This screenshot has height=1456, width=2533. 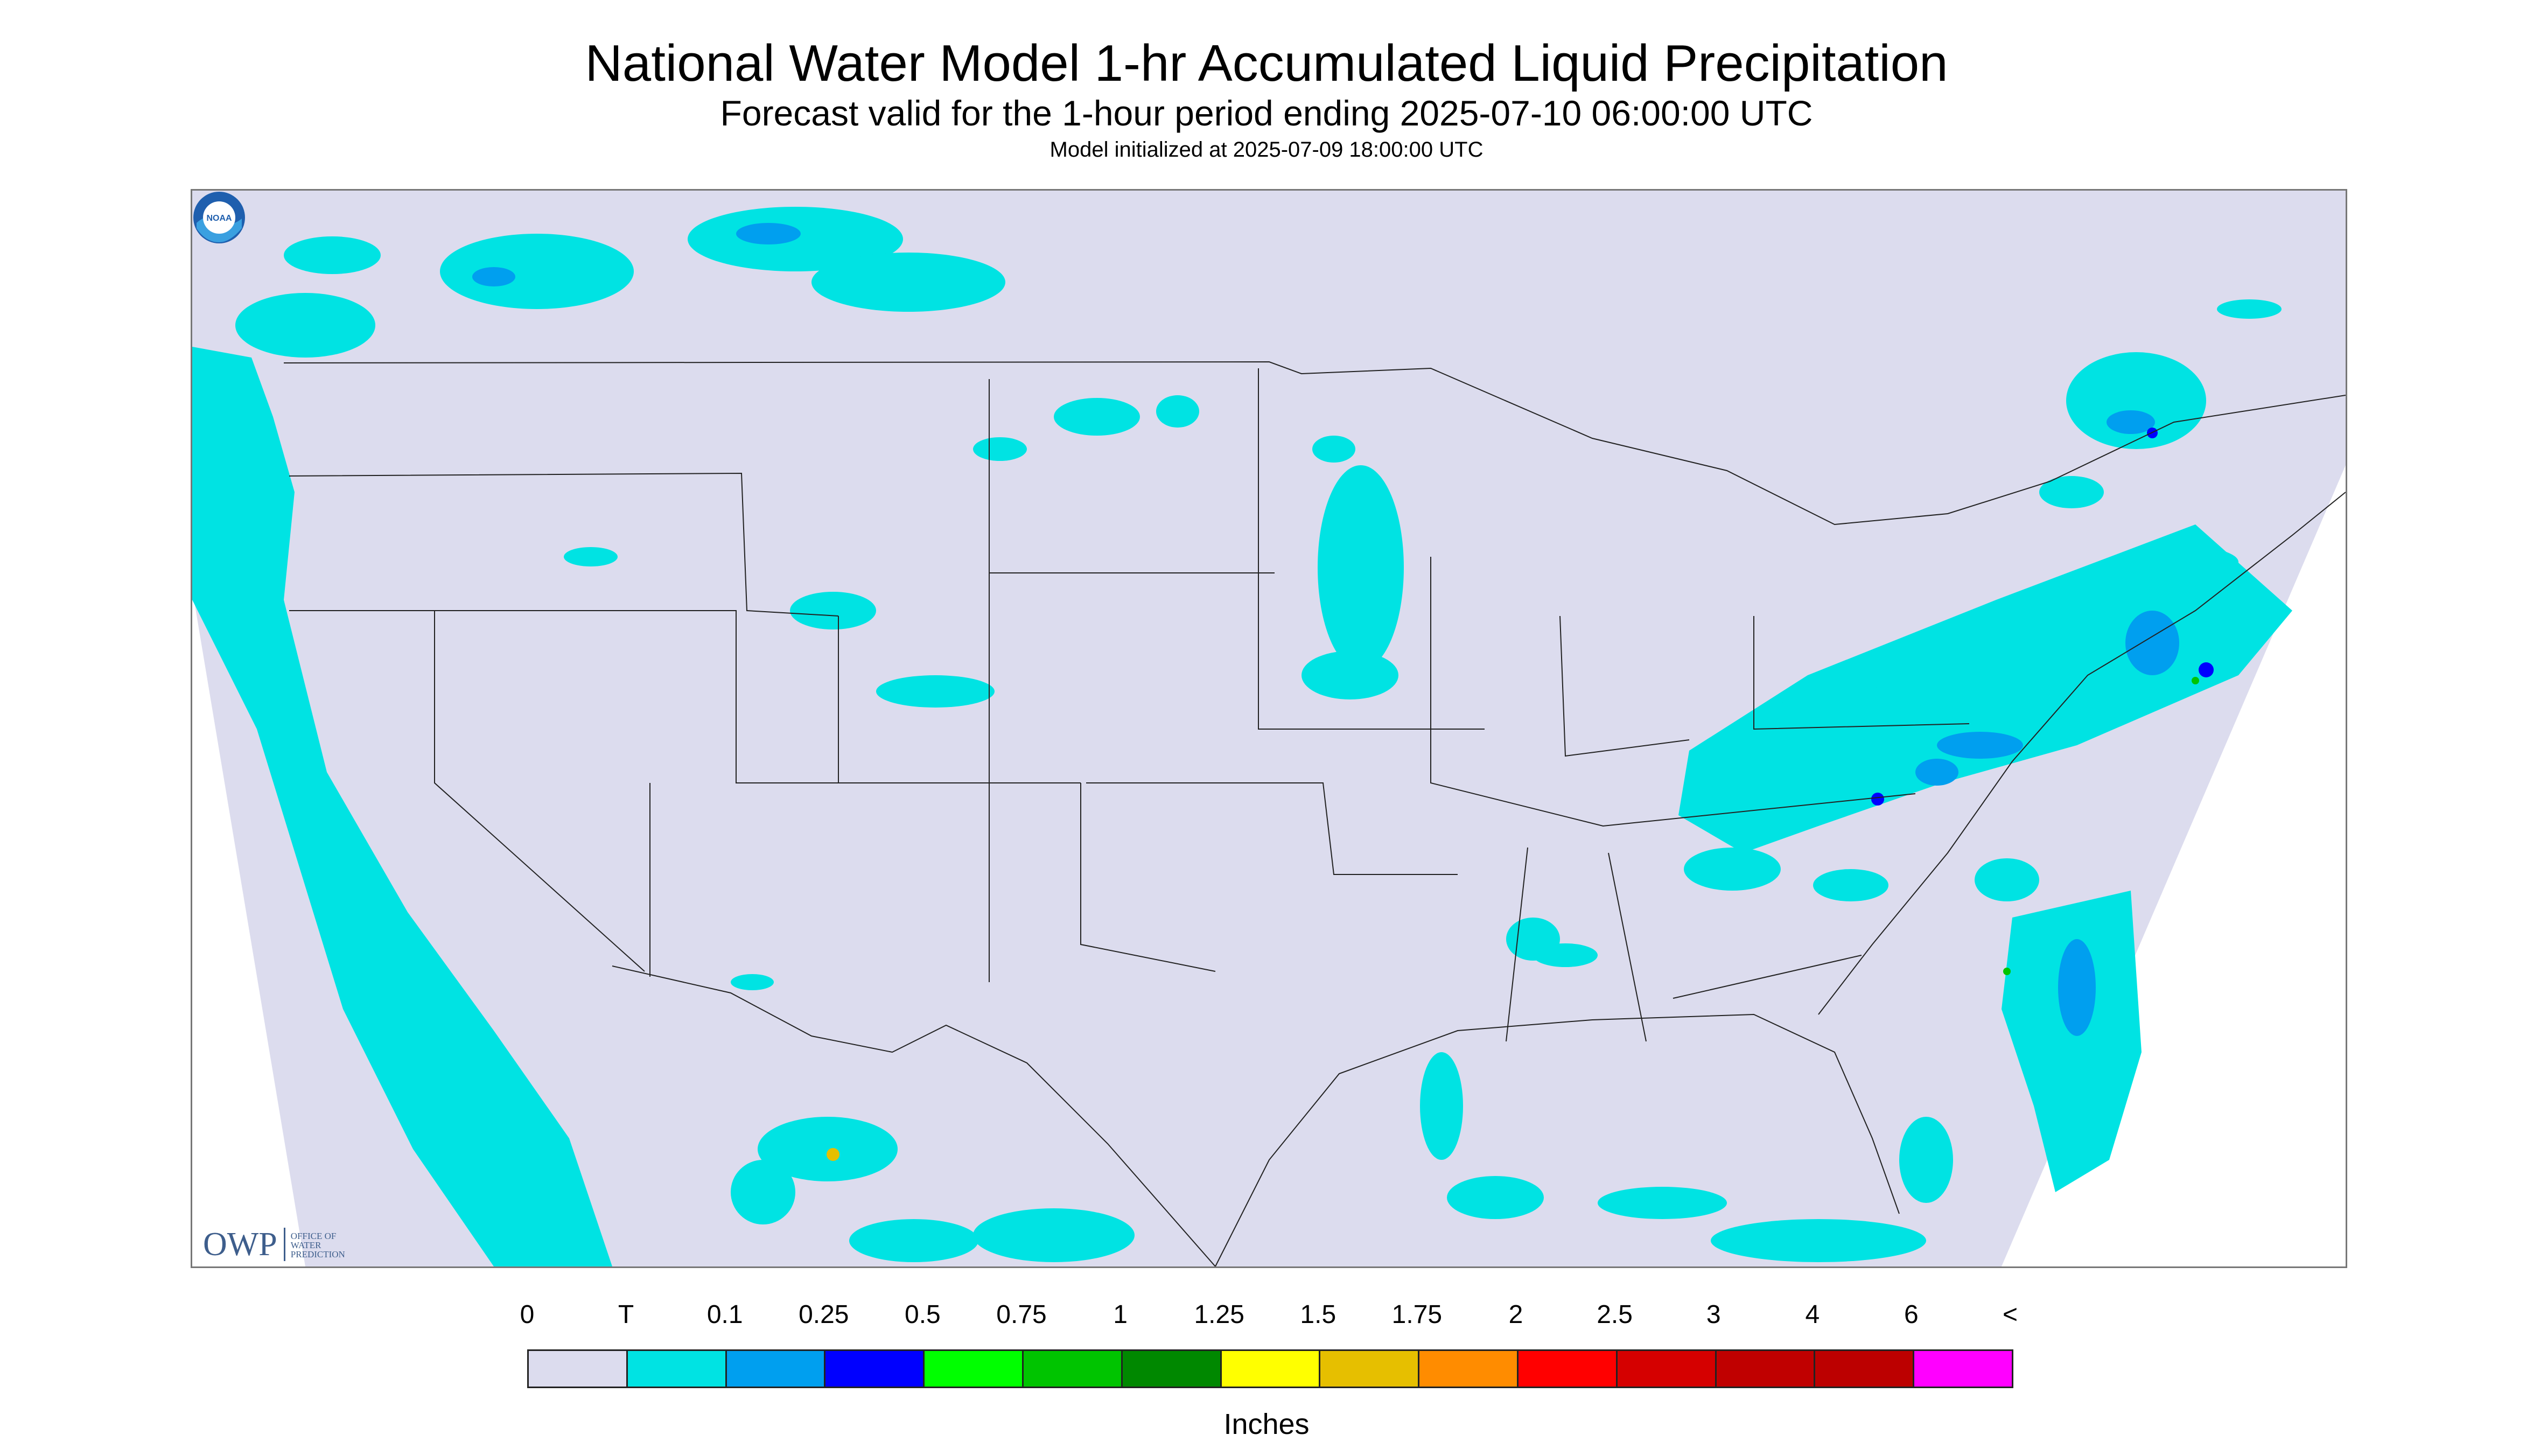 I want to click on appalachian-band, so click(x=1985, y=688).